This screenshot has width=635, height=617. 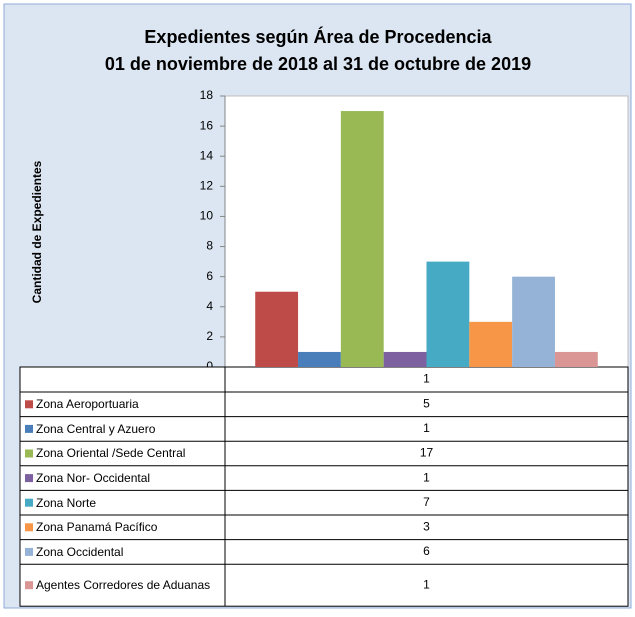 What do you see at coordinates (209, 276) in the screenshot?
I see `y-tick-label: 6` at bounding box center [209, 276].